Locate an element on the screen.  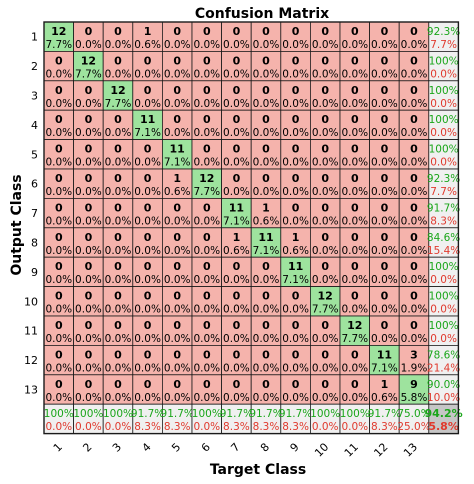
cell-percent: 5.8% is located at coordinates (414, 398).